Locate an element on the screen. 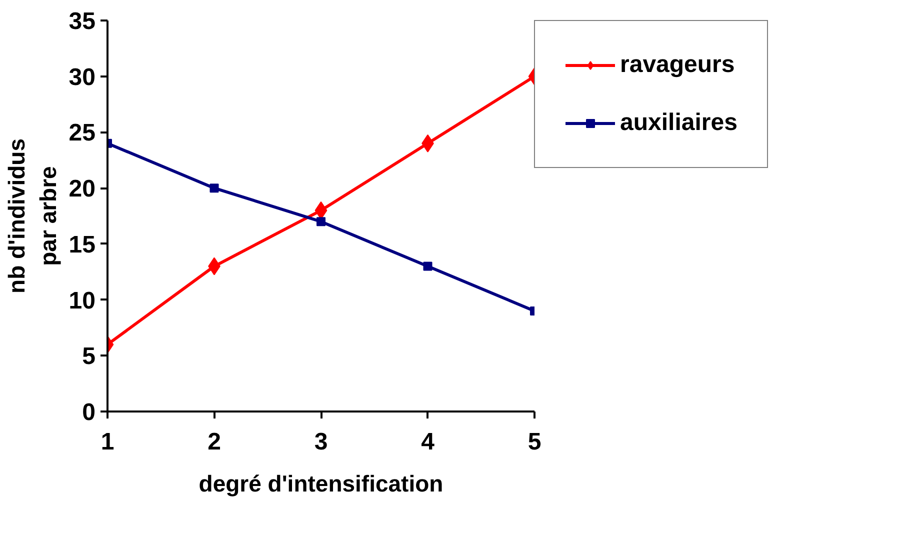  y-tick-label: 20 is located at coordinates (82, 189).